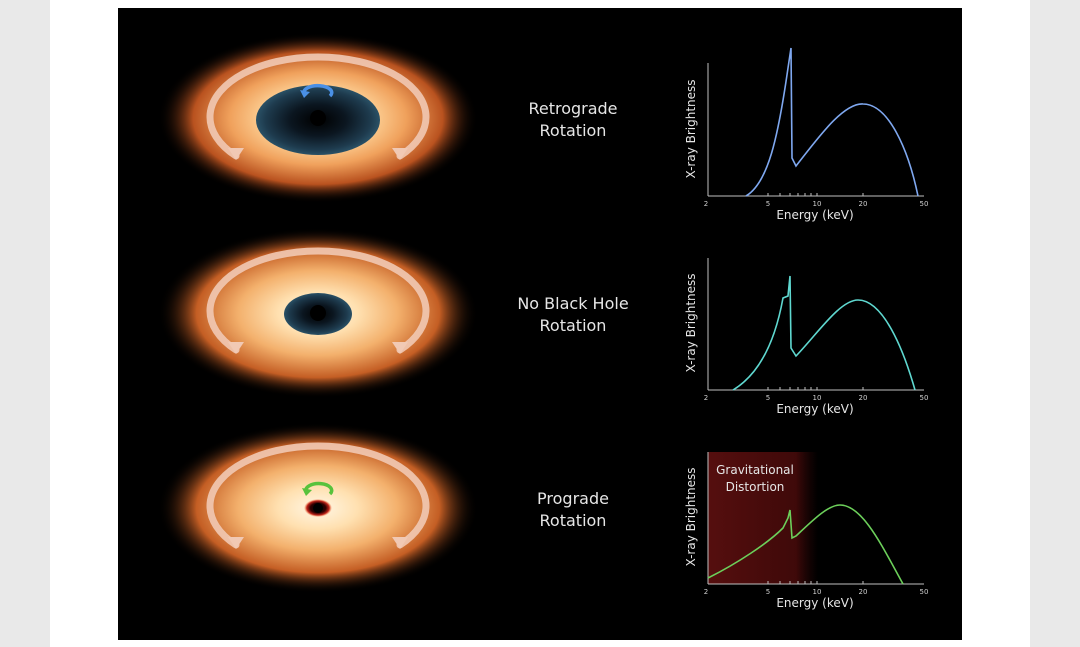  I want to click on row-label-prograde: Prograde Rotation, so click(573, 510).